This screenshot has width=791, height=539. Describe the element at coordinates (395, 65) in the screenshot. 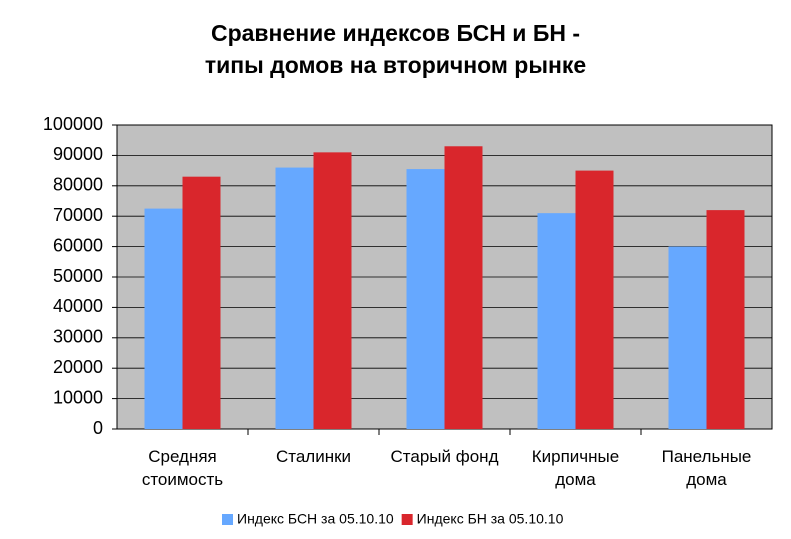

I see `chart-title: типы домов на вторичном рынке` at that location.